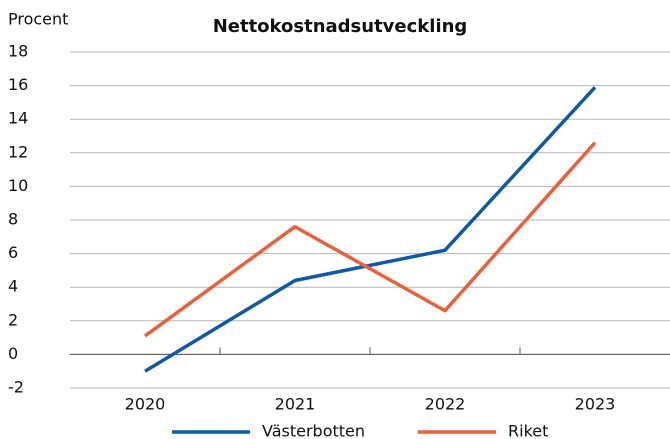 This screenshot has width=670, height=439. I want to click on y-tick-label: 14, so click(18, 118).